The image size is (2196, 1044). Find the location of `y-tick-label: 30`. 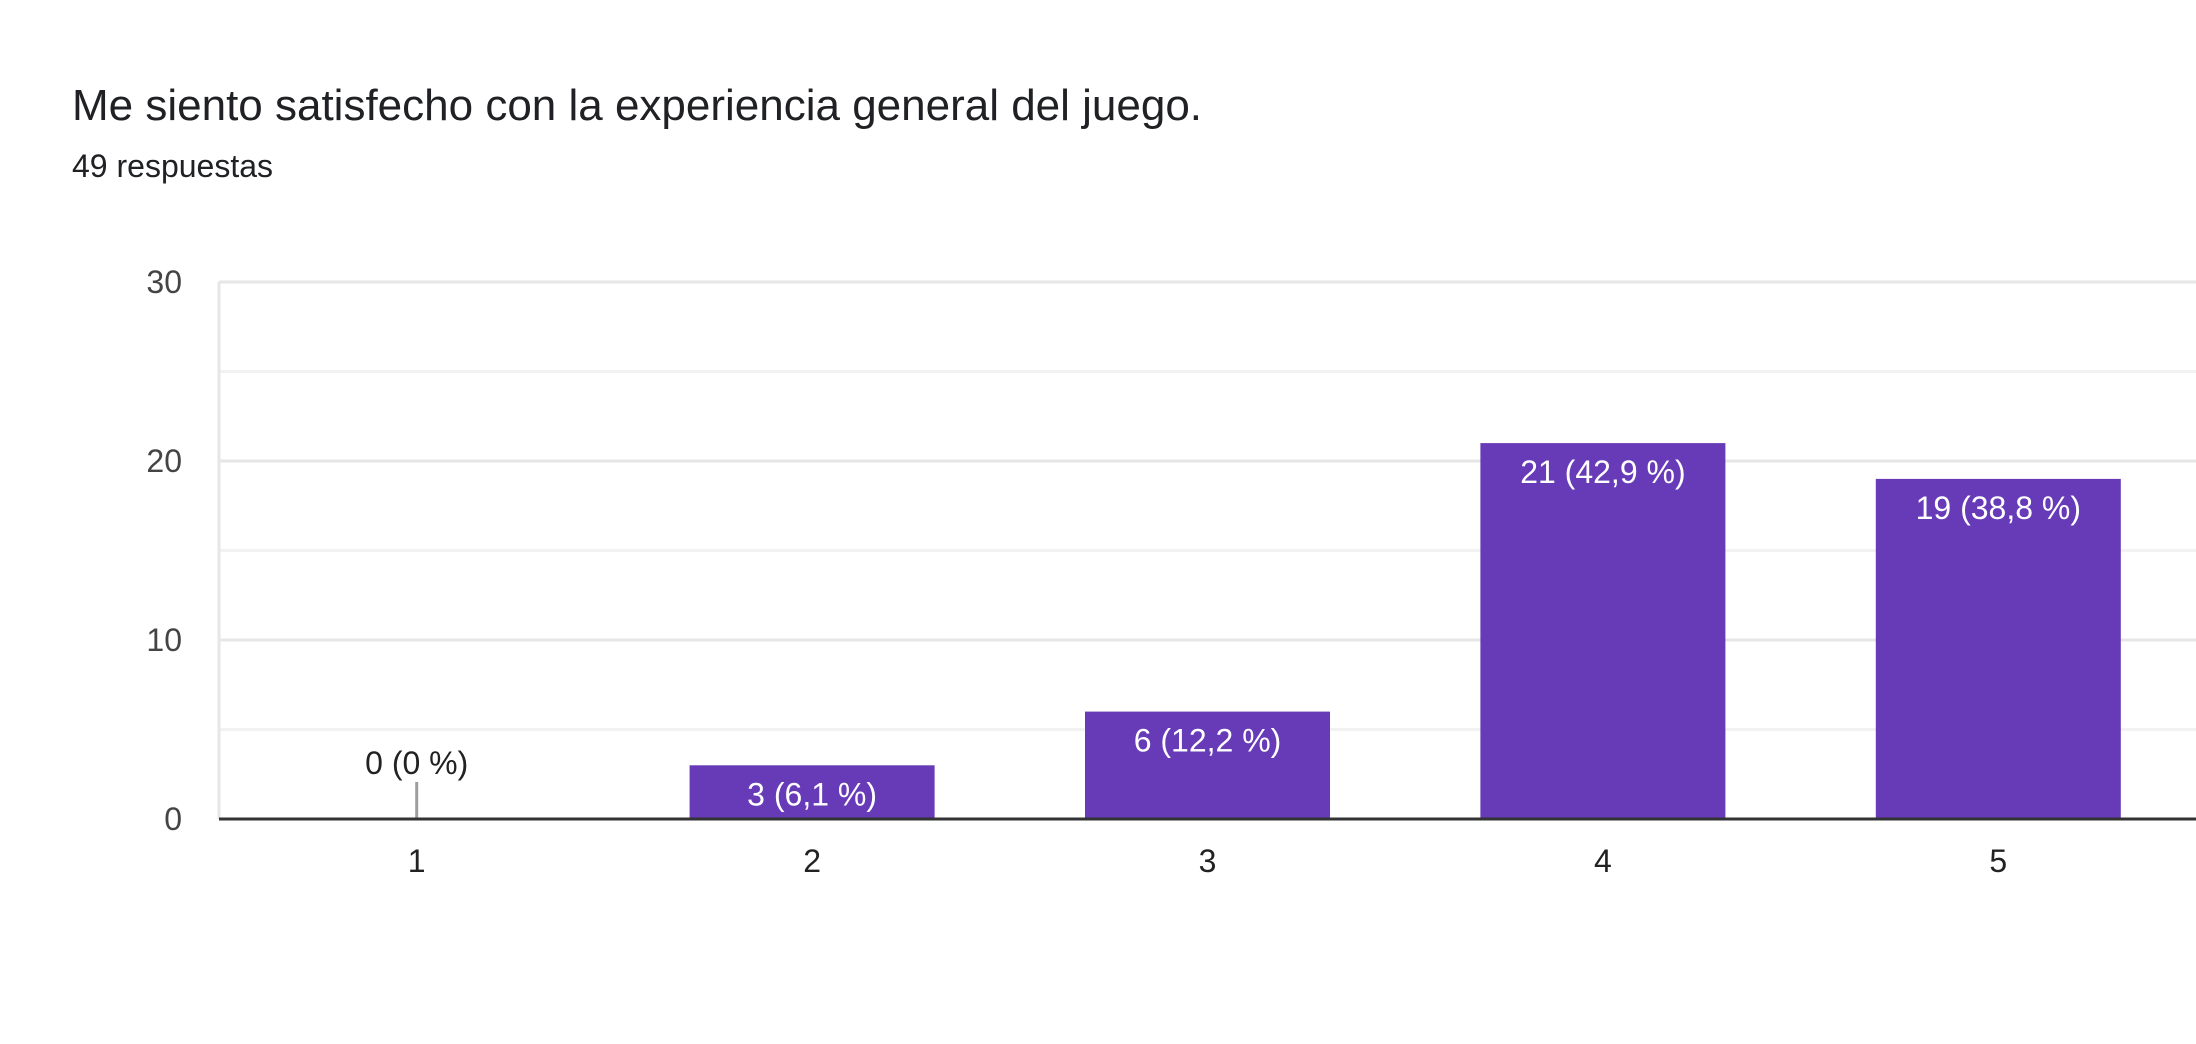

y-tick-label: 30 is located at coordinates (164, 282).